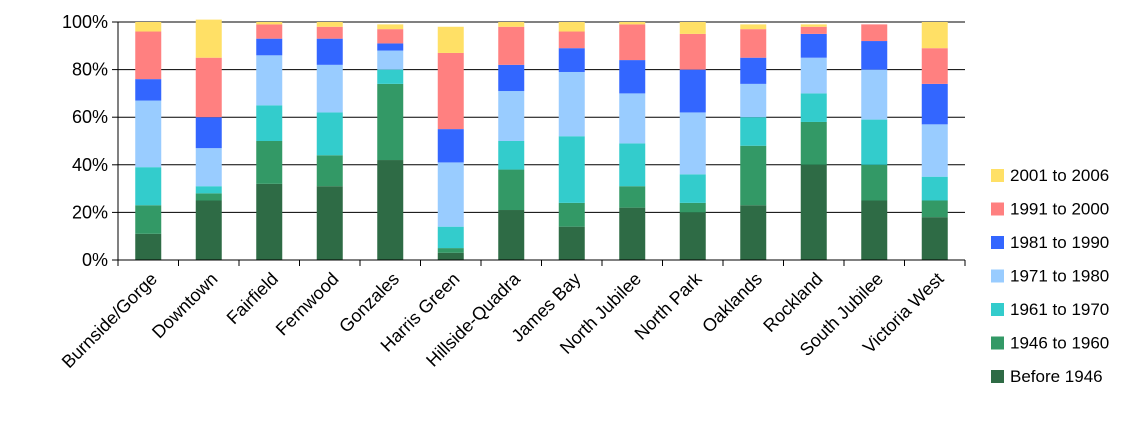  What do you see at coordinates (90, 212) in the screenshot?
I see `y-tick-label: 20%` at bounding box center [90, 212].